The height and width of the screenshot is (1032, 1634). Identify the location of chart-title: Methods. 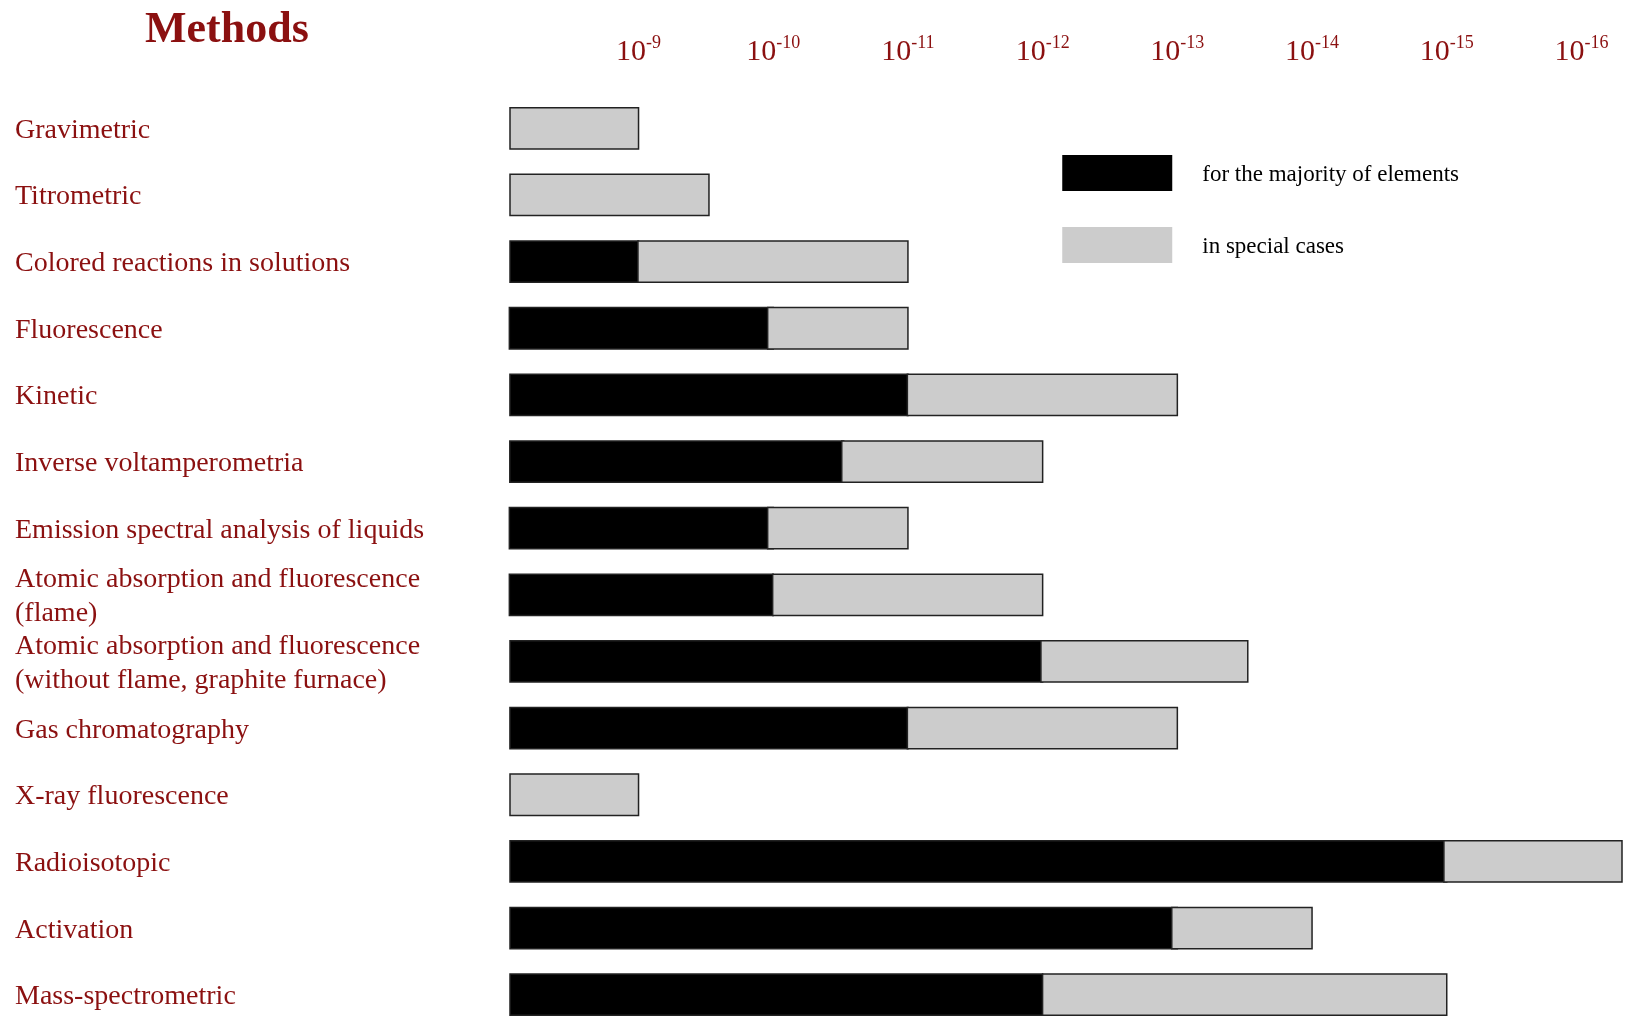
(227, 27).